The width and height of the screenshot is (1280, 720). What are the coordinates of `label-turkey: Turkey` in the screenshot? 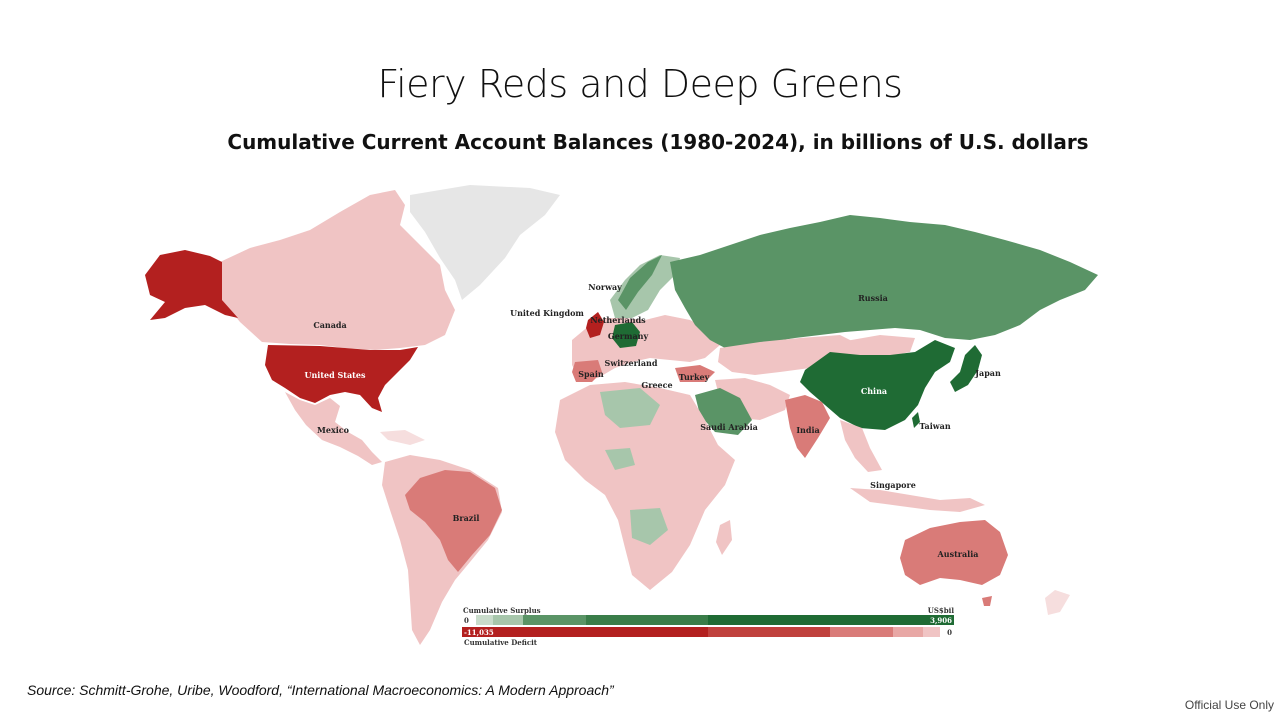 It's located at (694, 377).